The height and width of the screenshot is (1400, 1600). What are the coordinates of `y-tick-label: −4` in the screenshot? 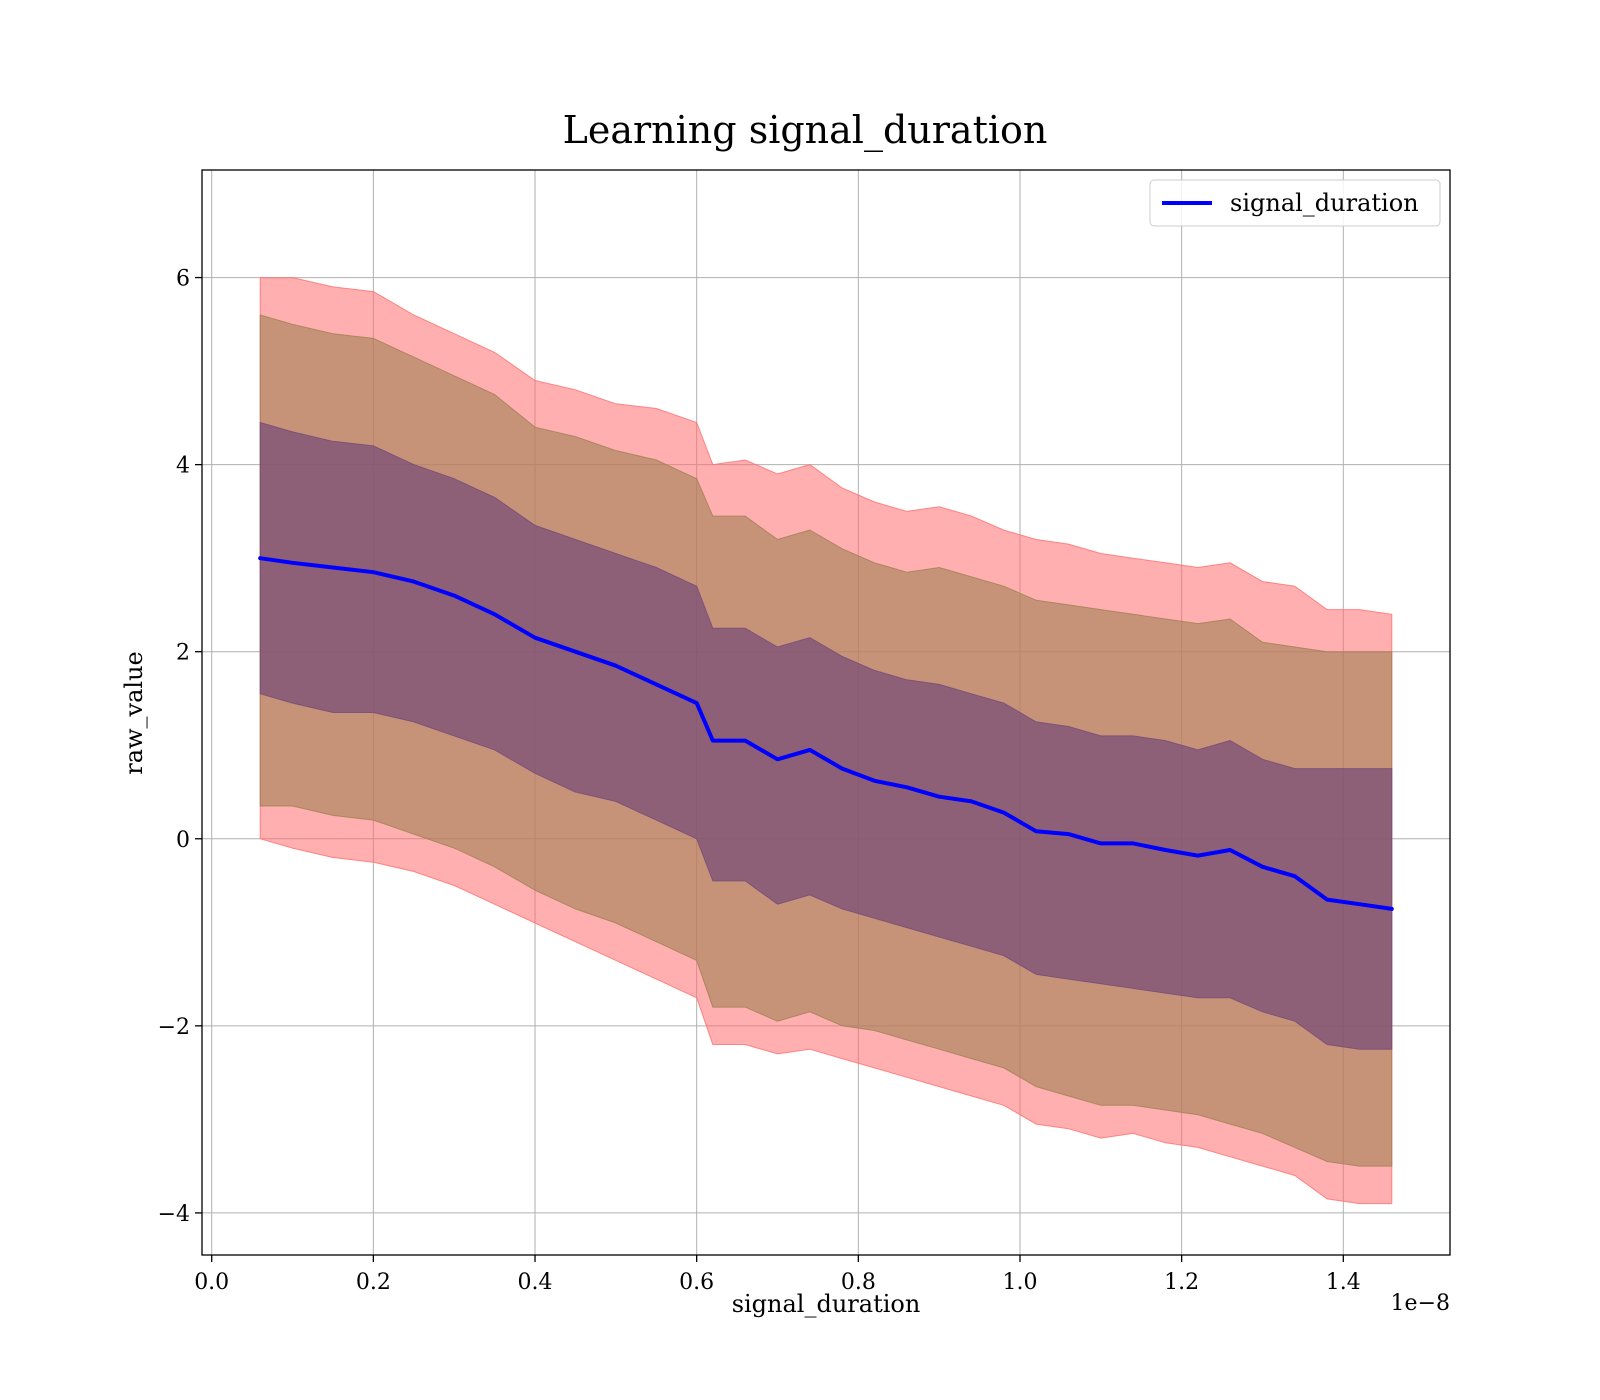 It's located at (174, 1214).